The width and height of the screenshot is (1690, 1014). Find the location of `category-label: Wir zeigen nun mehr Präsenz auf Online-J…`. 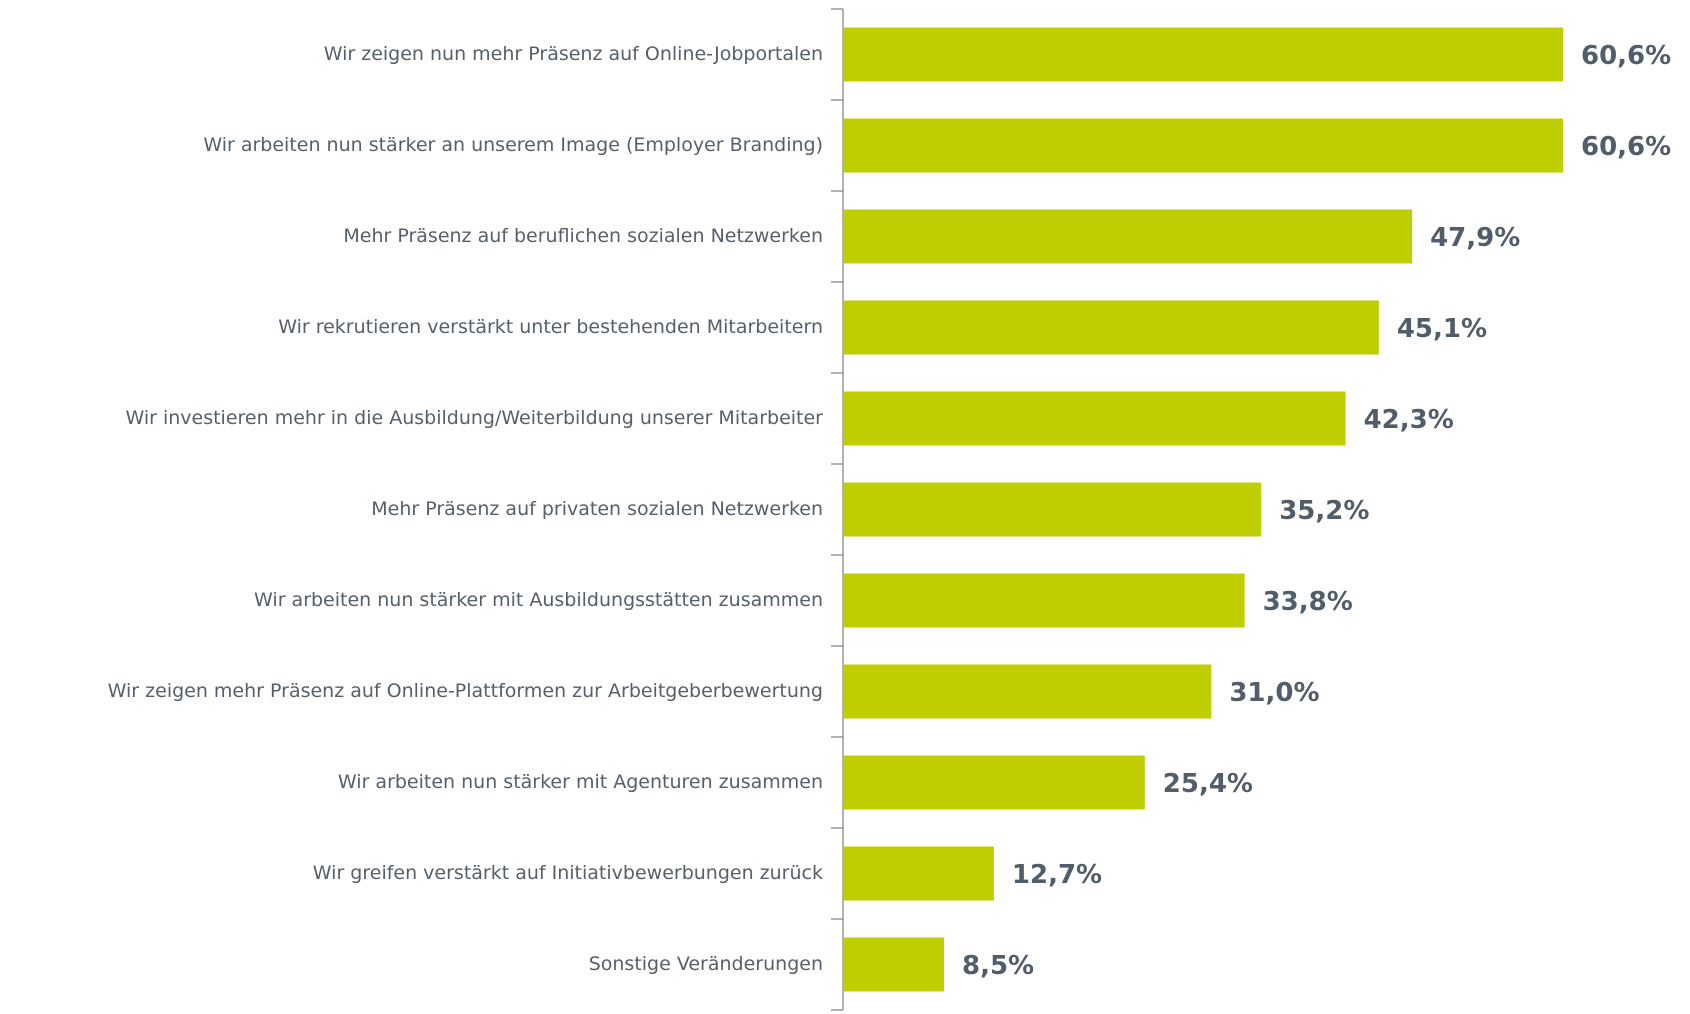

category-label: Wir zeigen nun mehr Präsenz auf Online-J… is located at coordinates (573, 54).